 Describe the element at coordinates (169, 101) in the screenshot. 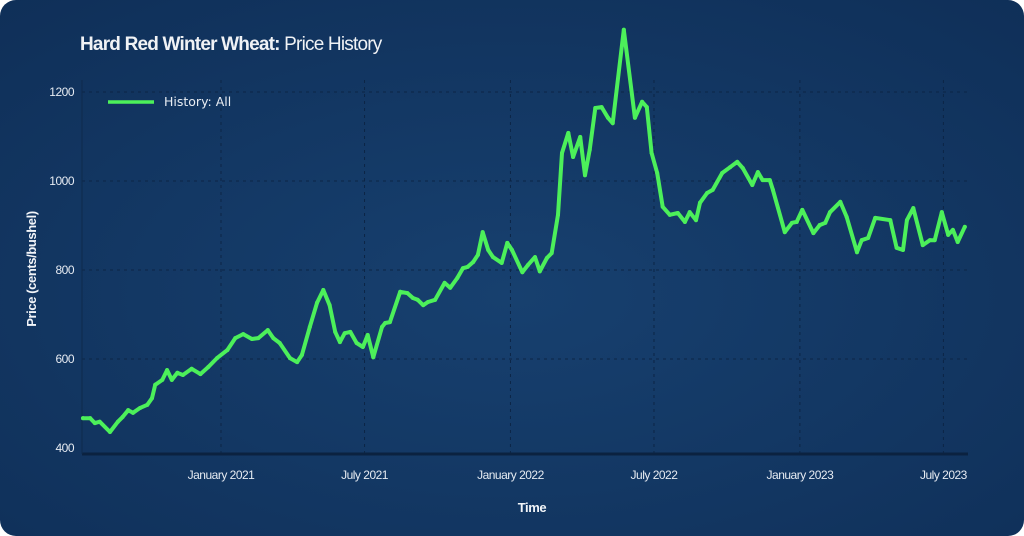

I see `legend: History: All` at that location.